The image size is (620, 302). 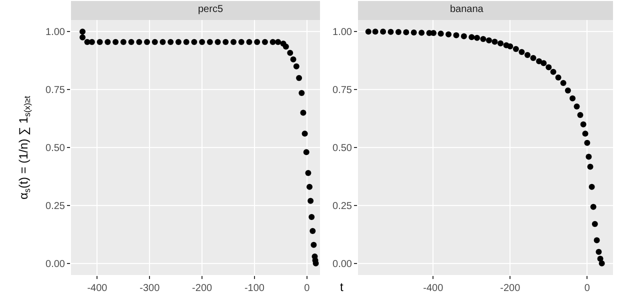 I want to click on x-axis-title: t, so click(x=342, y=287).